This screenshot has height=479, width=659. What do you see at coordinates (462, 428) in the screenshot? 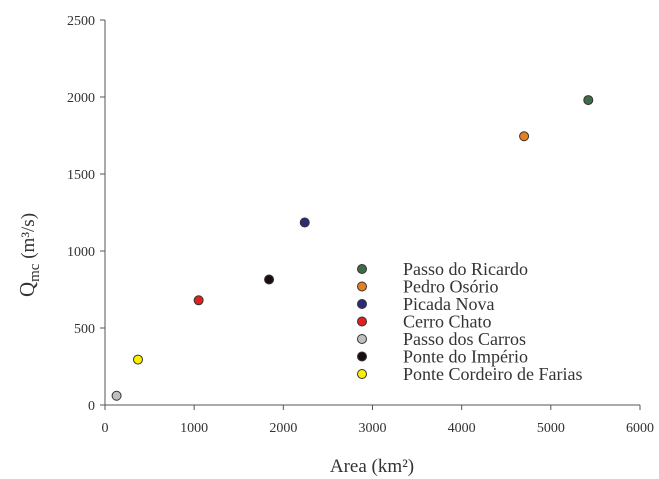
I see `x-tick-label: 4000` at bounding box center [462, 428].